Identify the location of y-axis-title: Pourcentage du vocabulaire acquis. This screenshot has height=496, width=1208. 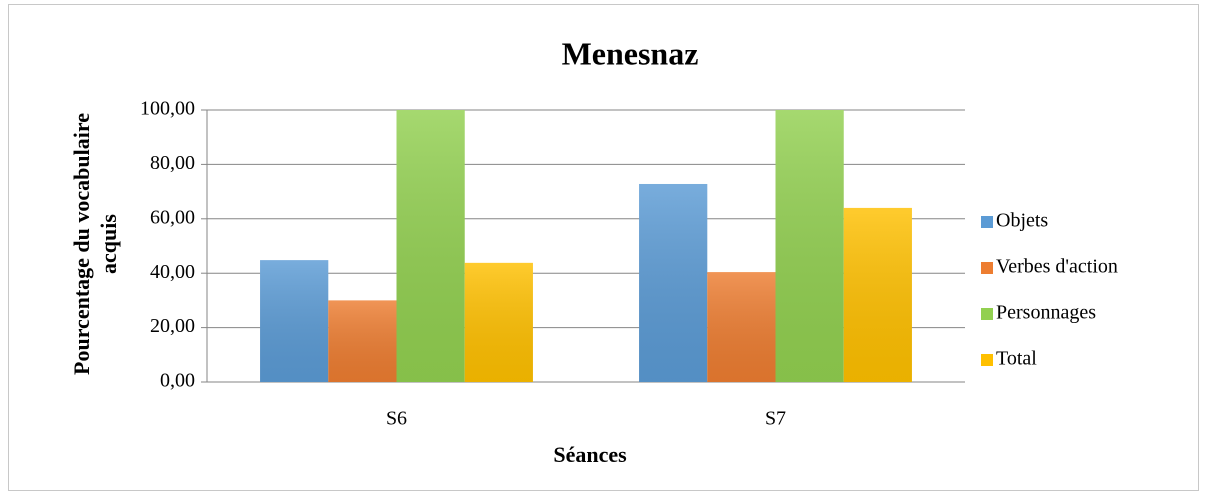
(95, 244).